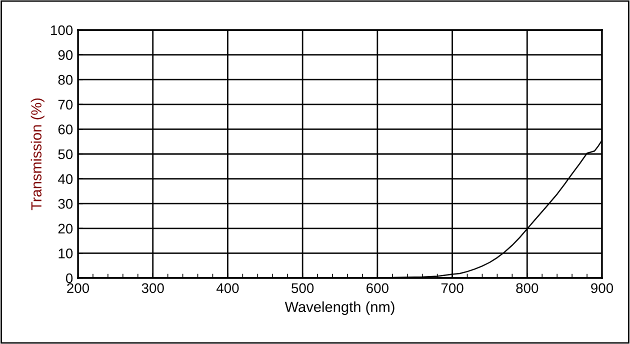 Image resolution: width=630 pixels, height=344 pixels. What do you see at coordinates (65, 253) in the screenshot?
I see `y-tick-label: 10` at bounding box center [65, 253].